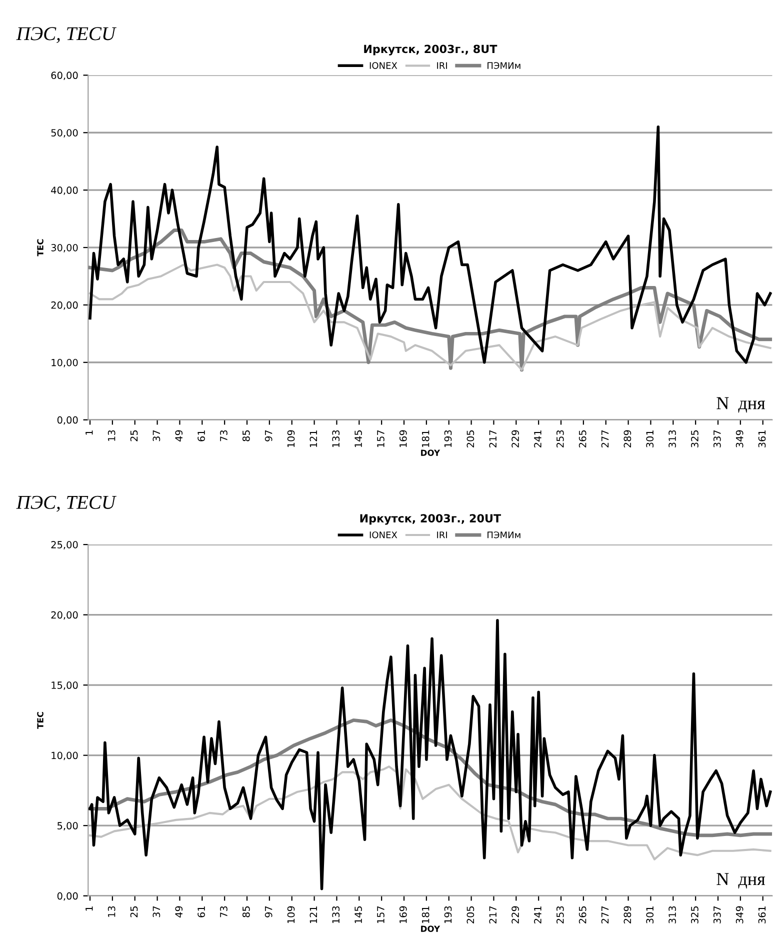 This screenshot has height=952, width=780. I want to click on y-tick-label: 25,00, so click(64, 545).